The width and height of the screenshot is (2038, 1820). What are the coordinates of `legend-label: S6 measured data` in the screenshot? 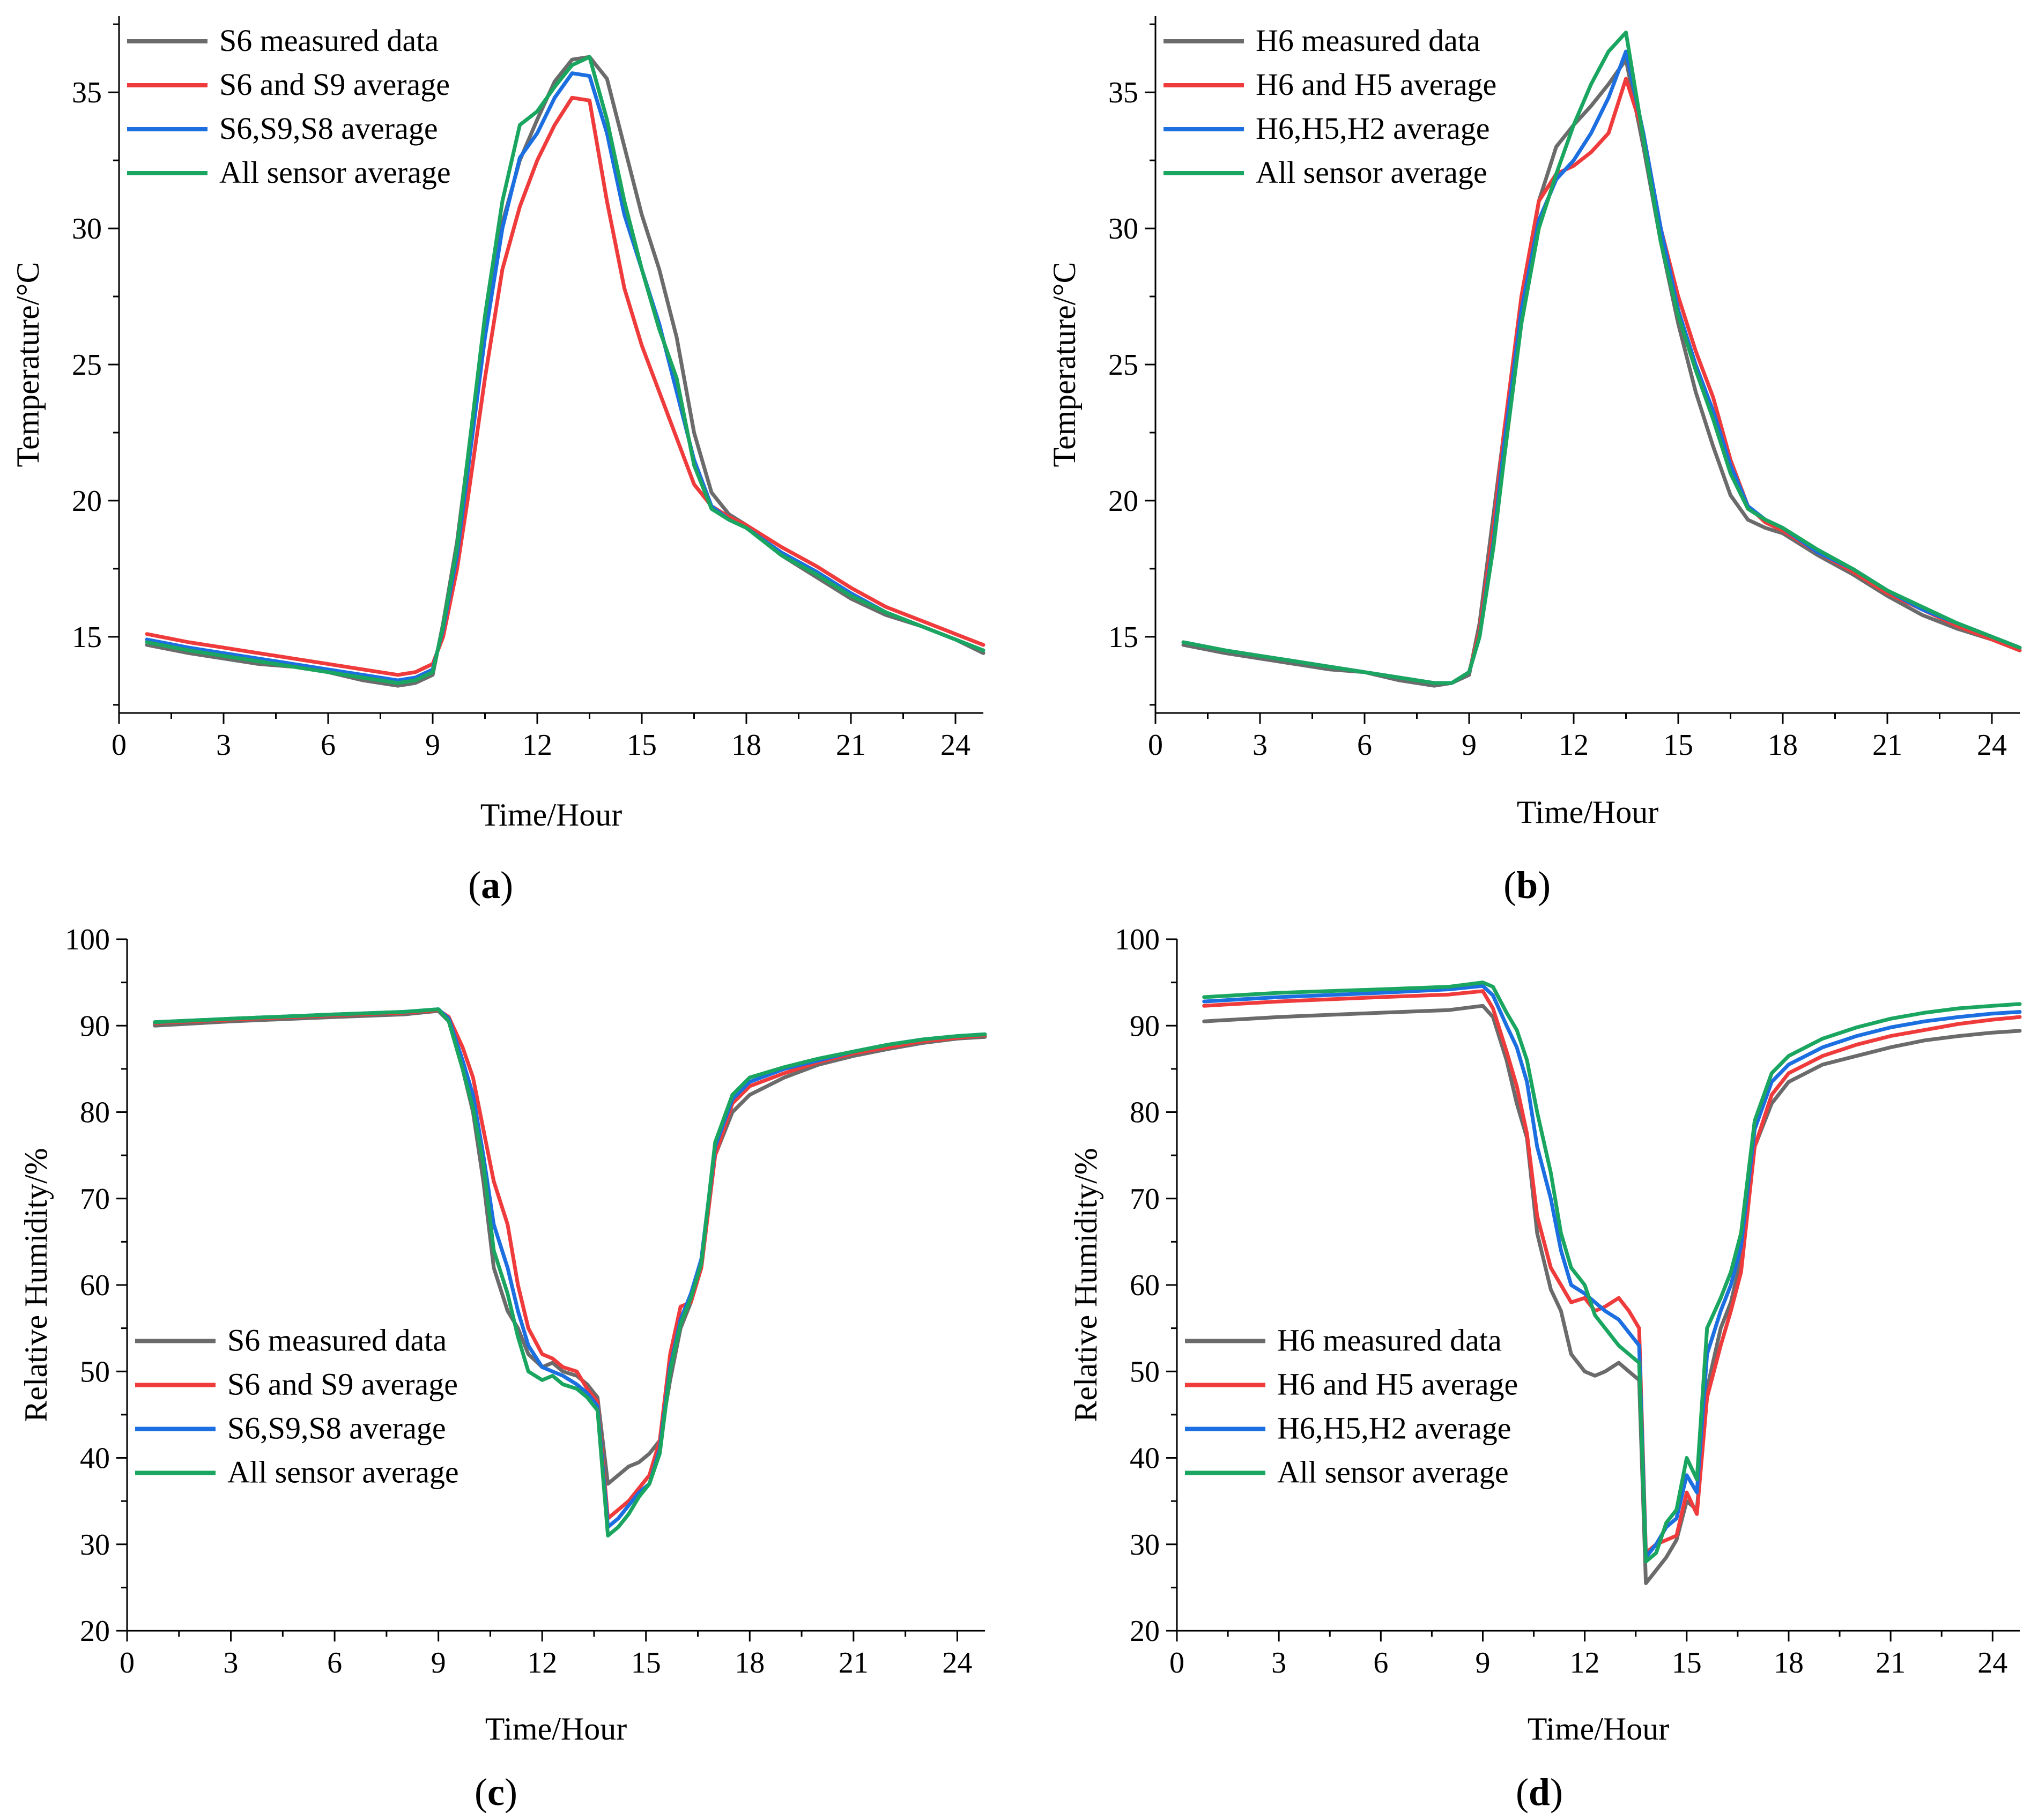 It's located at (329, 40).